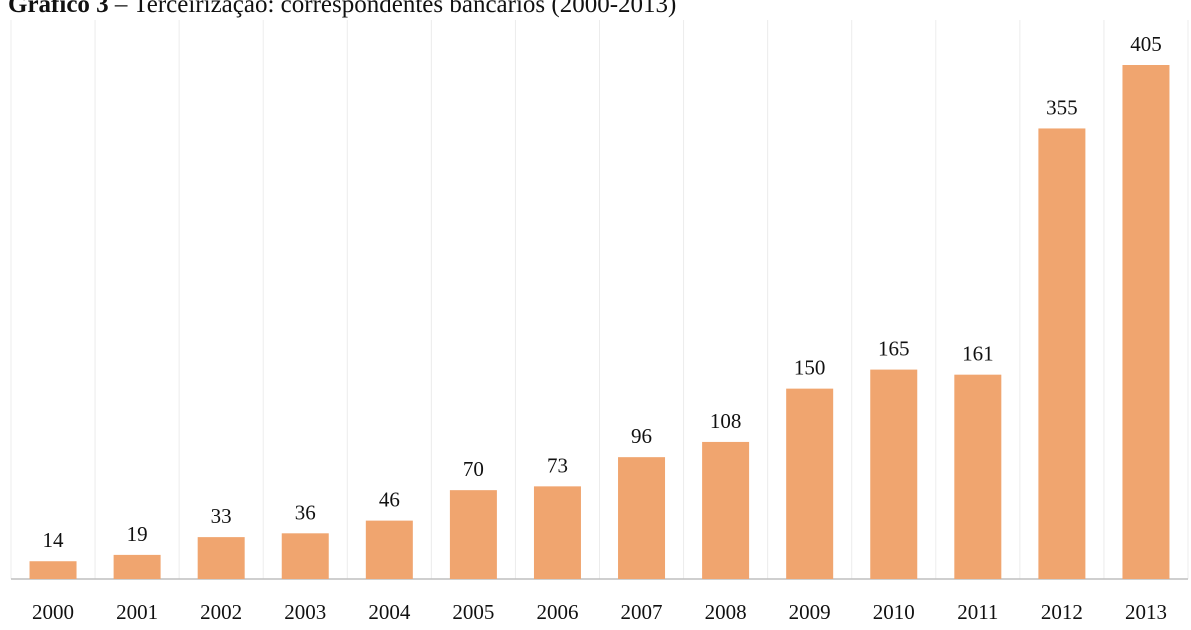 The image size is (1191, 630). Describe the element at coordinates (389, 500) in the screenshot. I see `value-label: 46` at that location.